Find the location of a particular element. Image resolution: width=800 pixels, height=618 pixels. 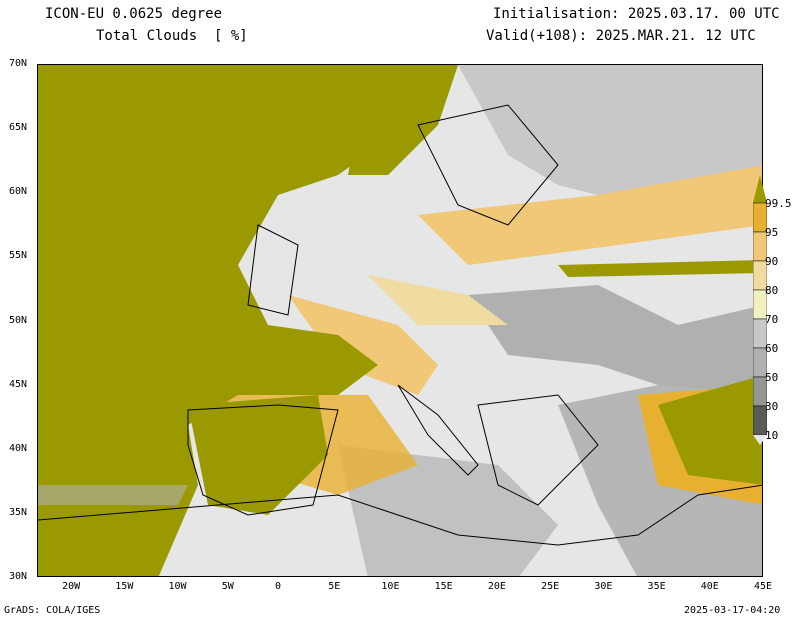

legend-level-label: 80 is located at coordinates (772, 290).